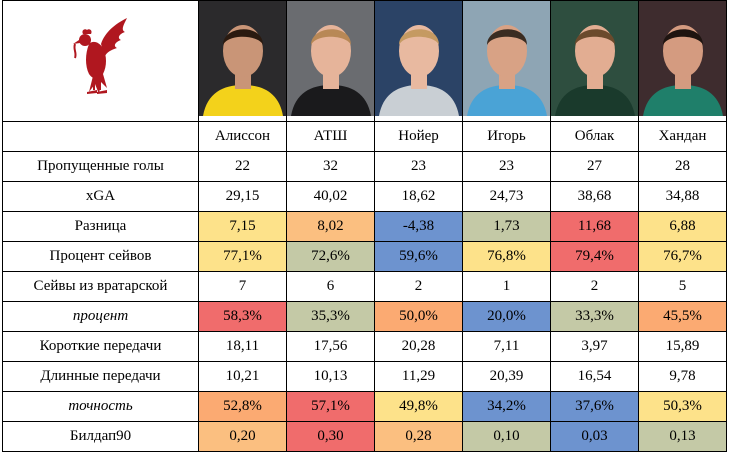 The height and width of the screenshot is (455, 730). Describe the element at coordinates (100, 196) in the screenshot. I see `stat-label: xGA` at that location.